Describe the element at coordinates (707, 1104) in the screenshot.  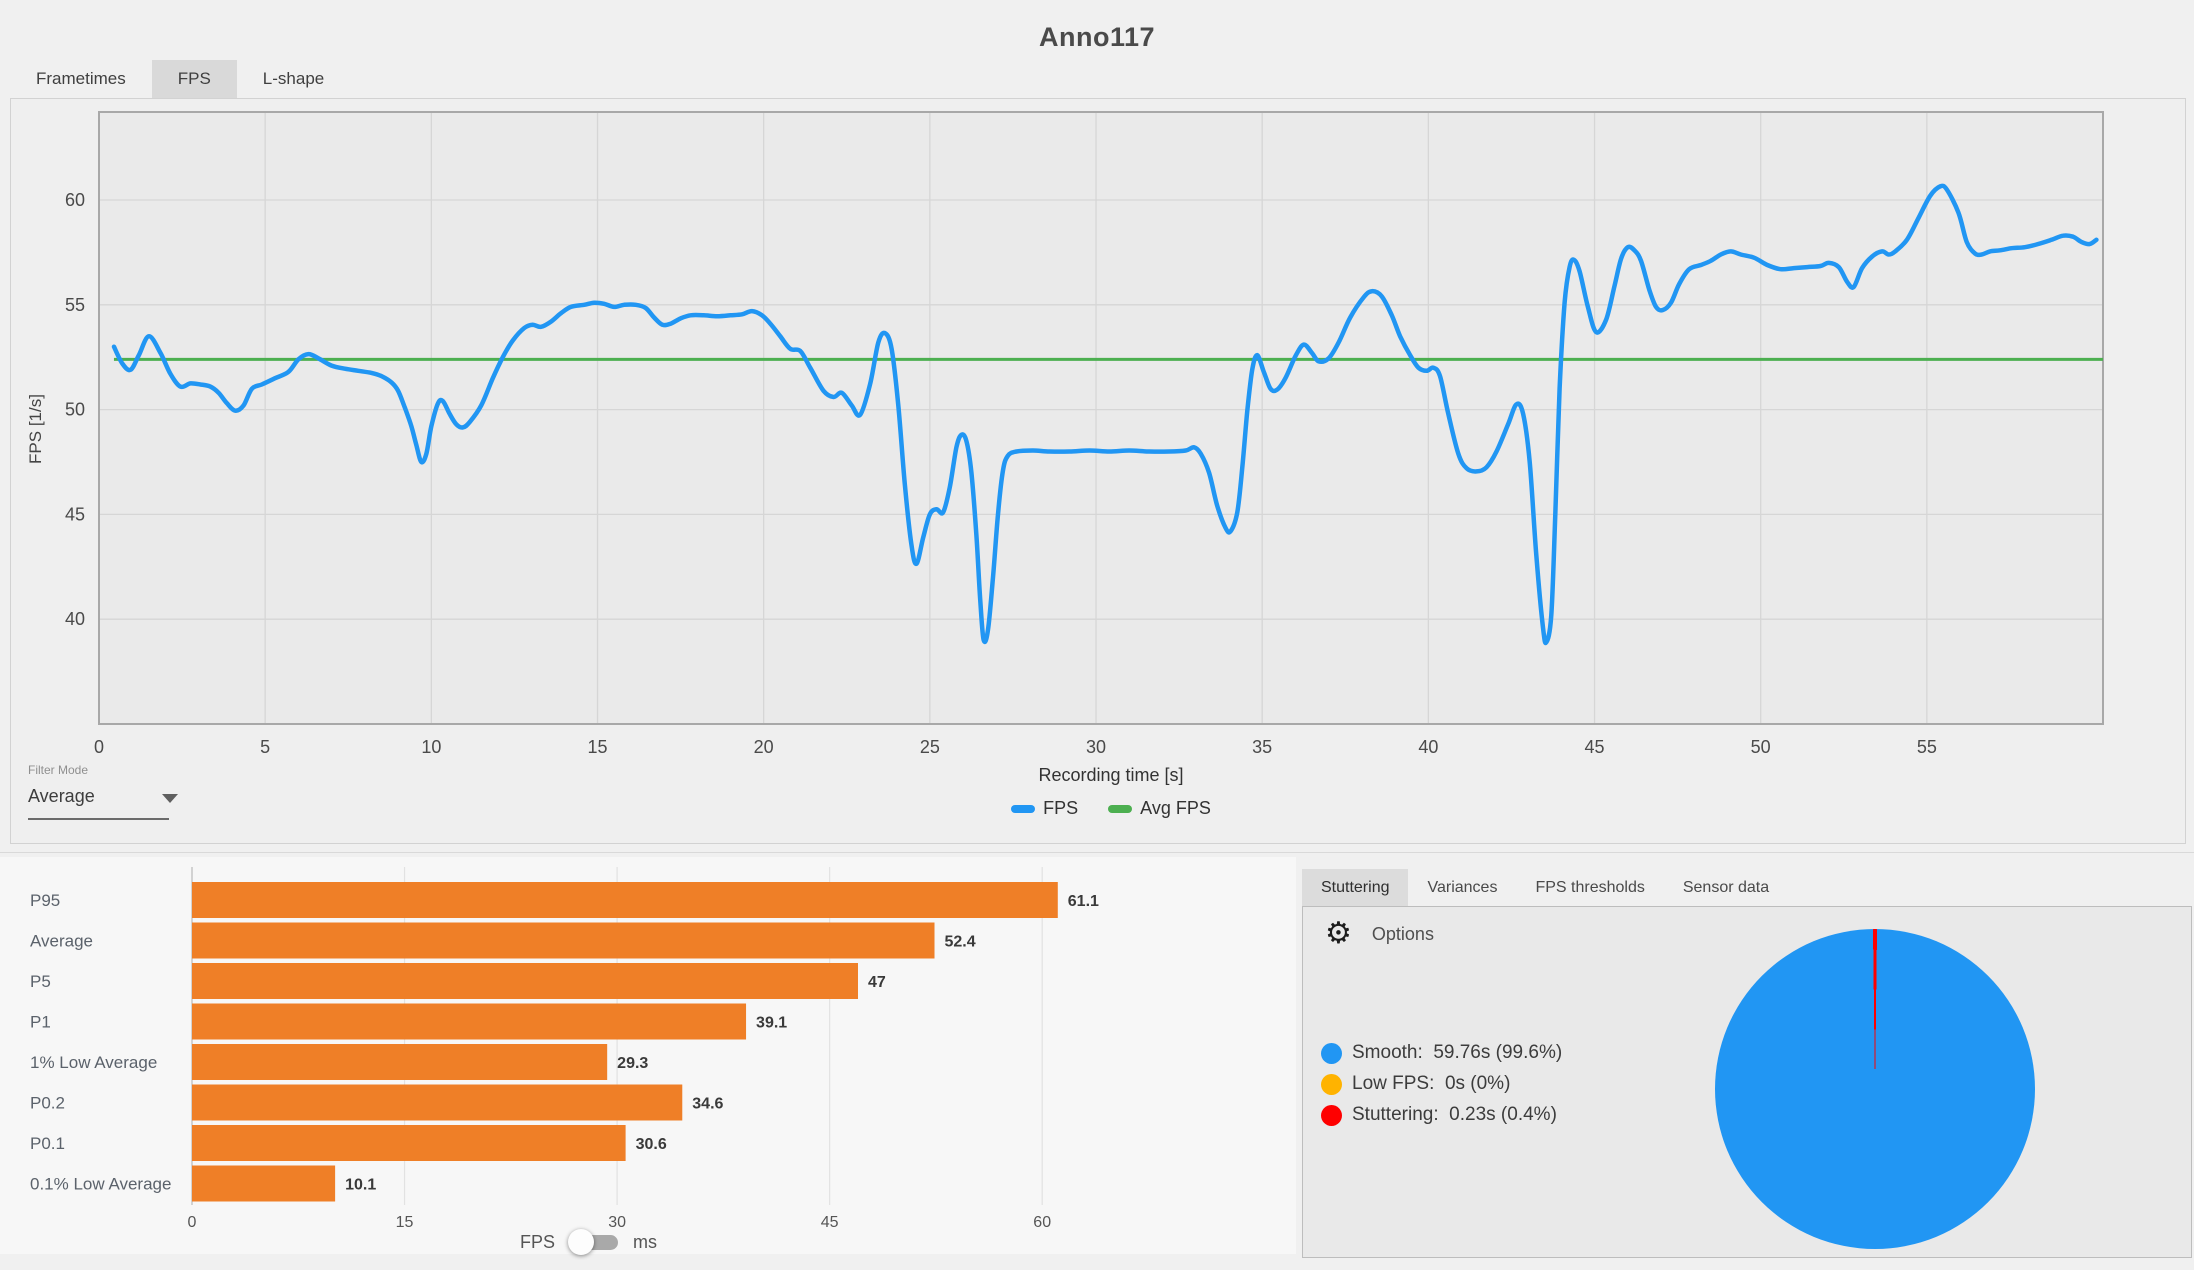
I see `svg-text: 34.6` at that location.